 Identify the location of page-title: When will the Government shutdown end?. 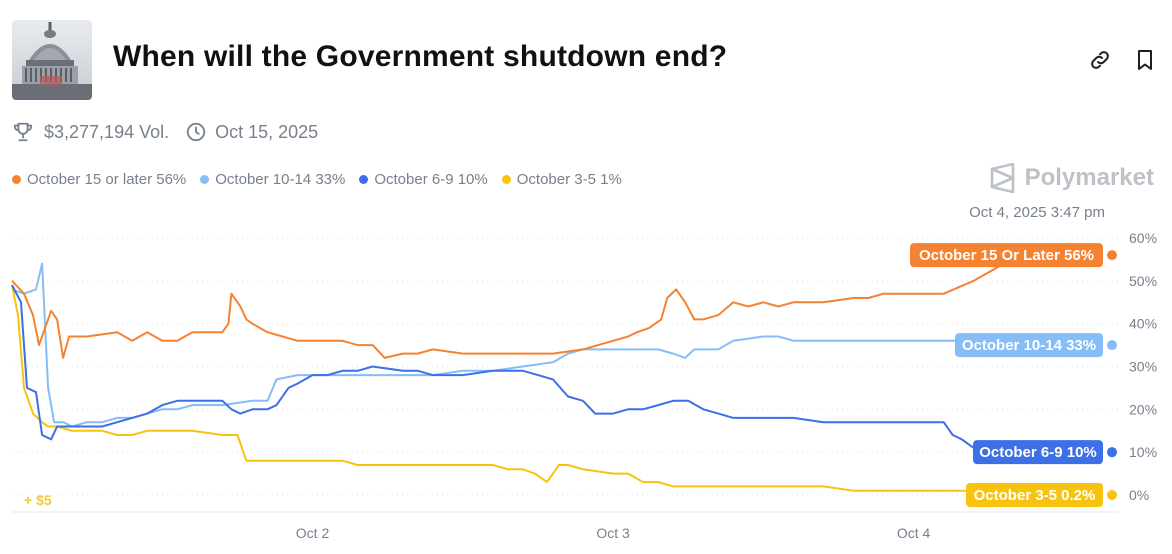
(420, 56).